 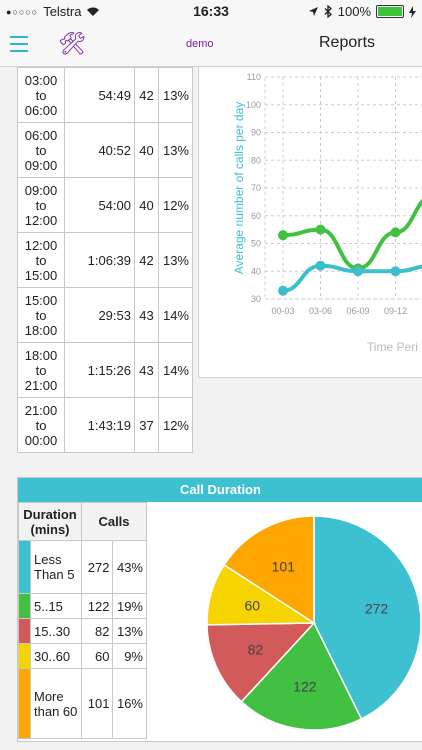 What do you see at coordinates (256, 188) in the screenshot?
I see `y-tick-label: 70` at bounding box center [256, 188].